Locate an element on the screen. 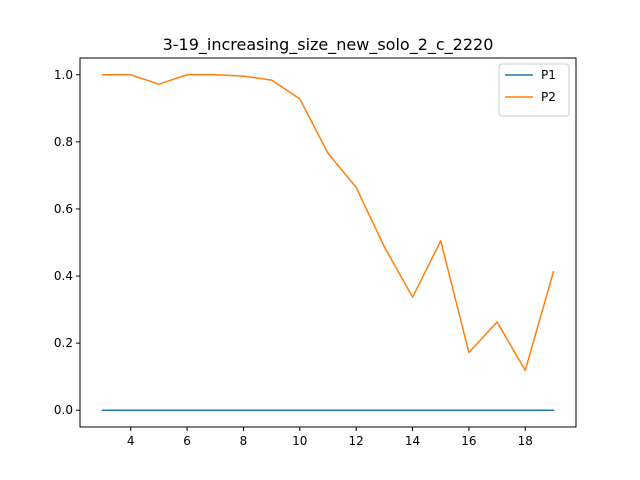 This screenshot has width=640, height=480. y-tick-label: 0.6 is located at coordinates (63, 209).